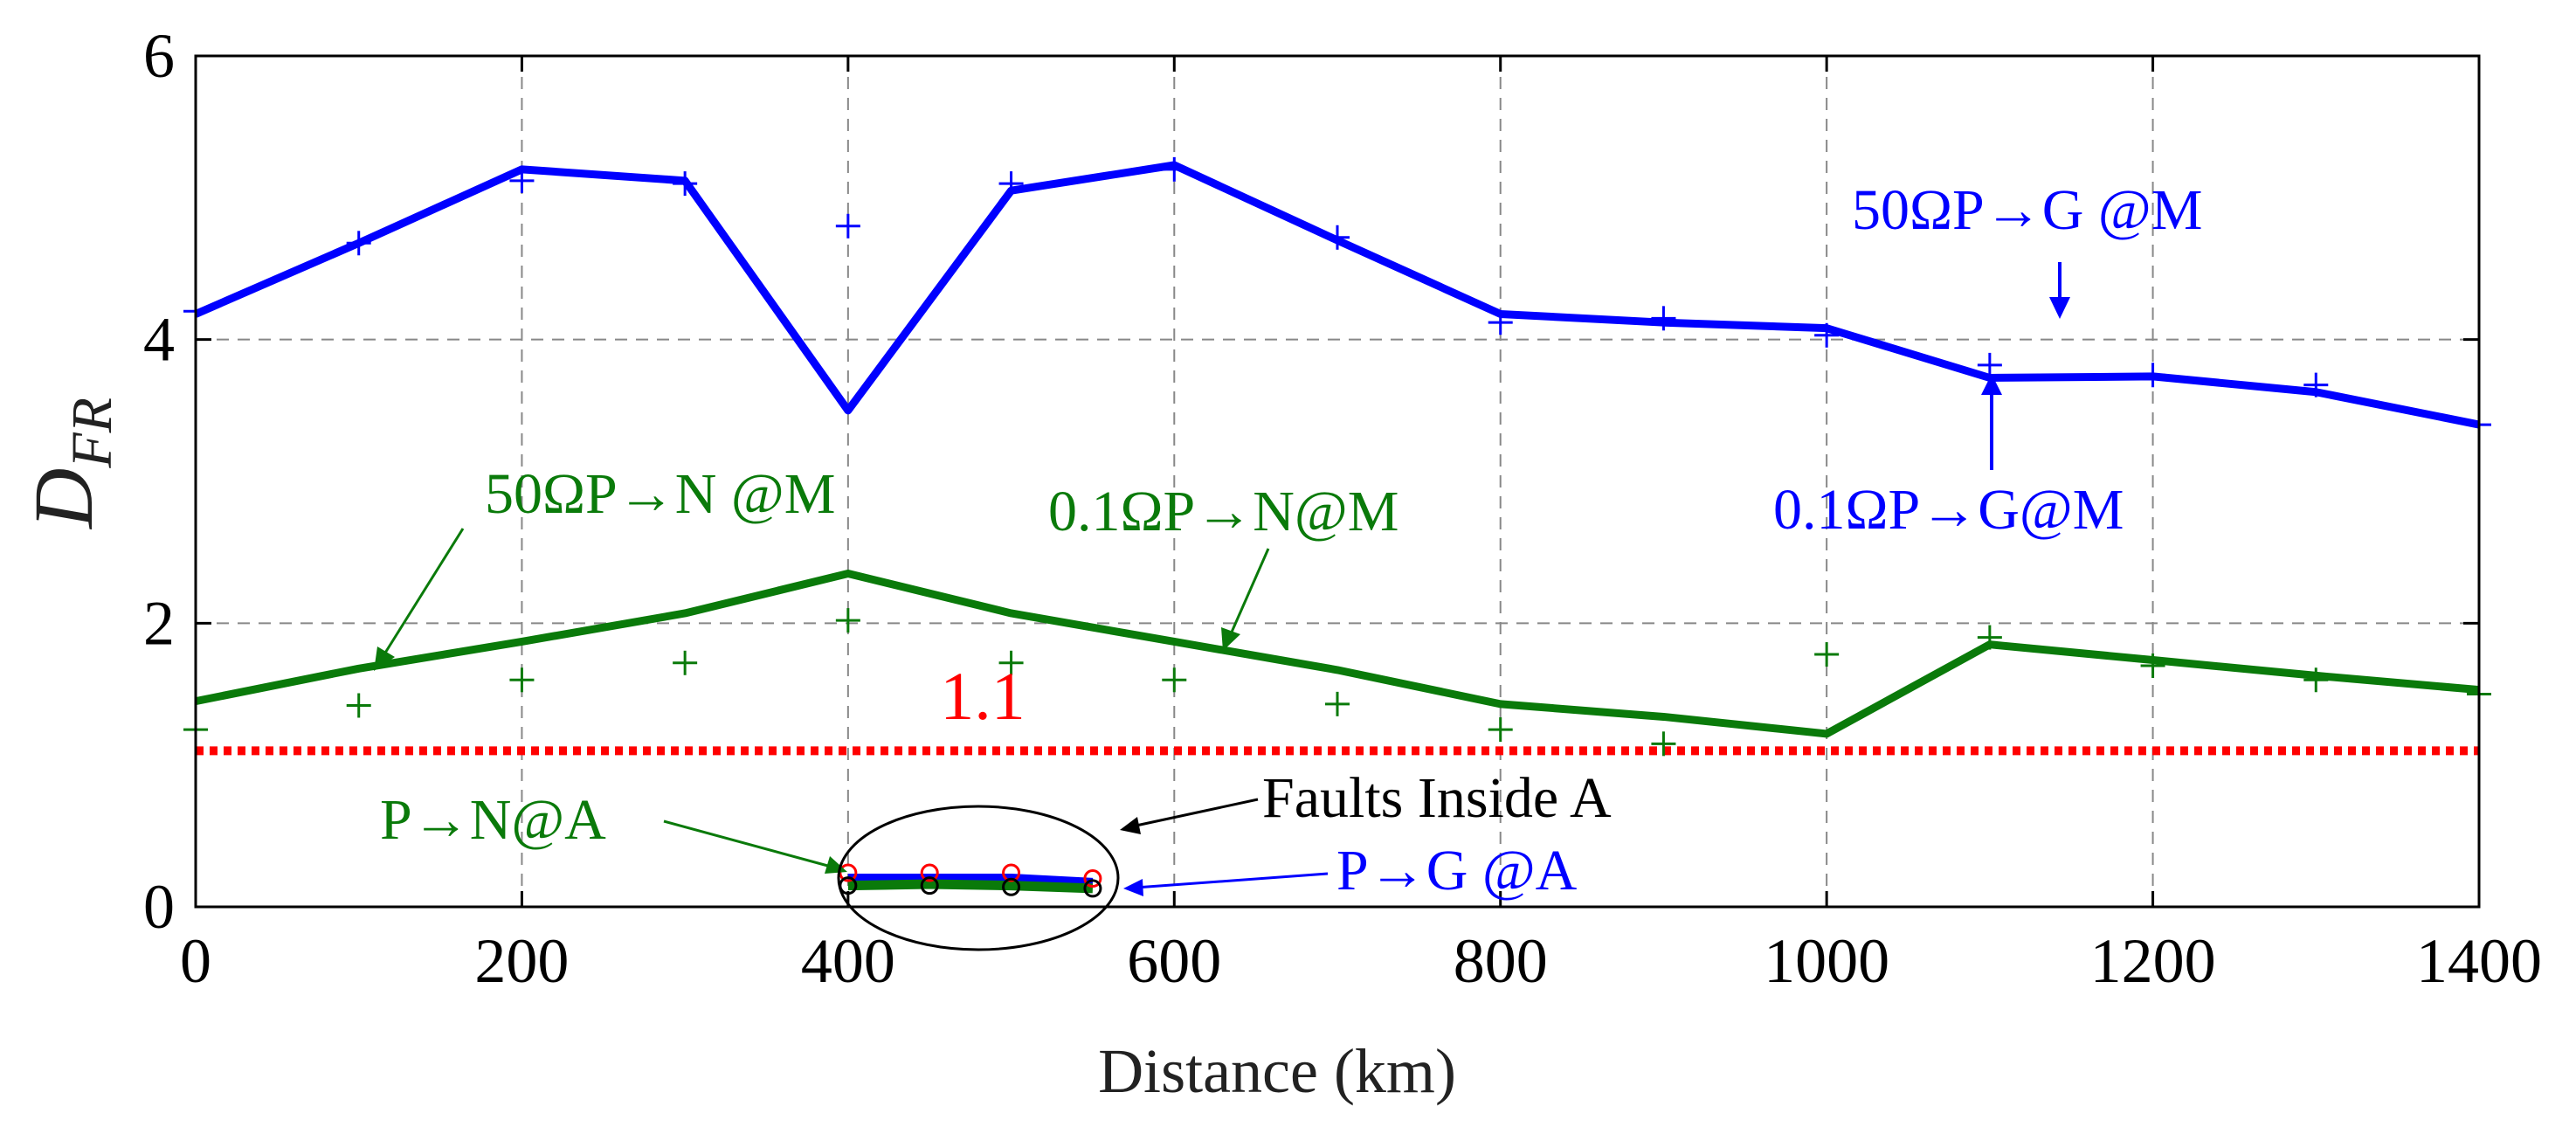 The height and width of the screenshot is (1127, 2576). What do you see at coordinates (836, 865) in the screenshot?
I see `arrow-pn-a-head` at bounding box center [836, 865].